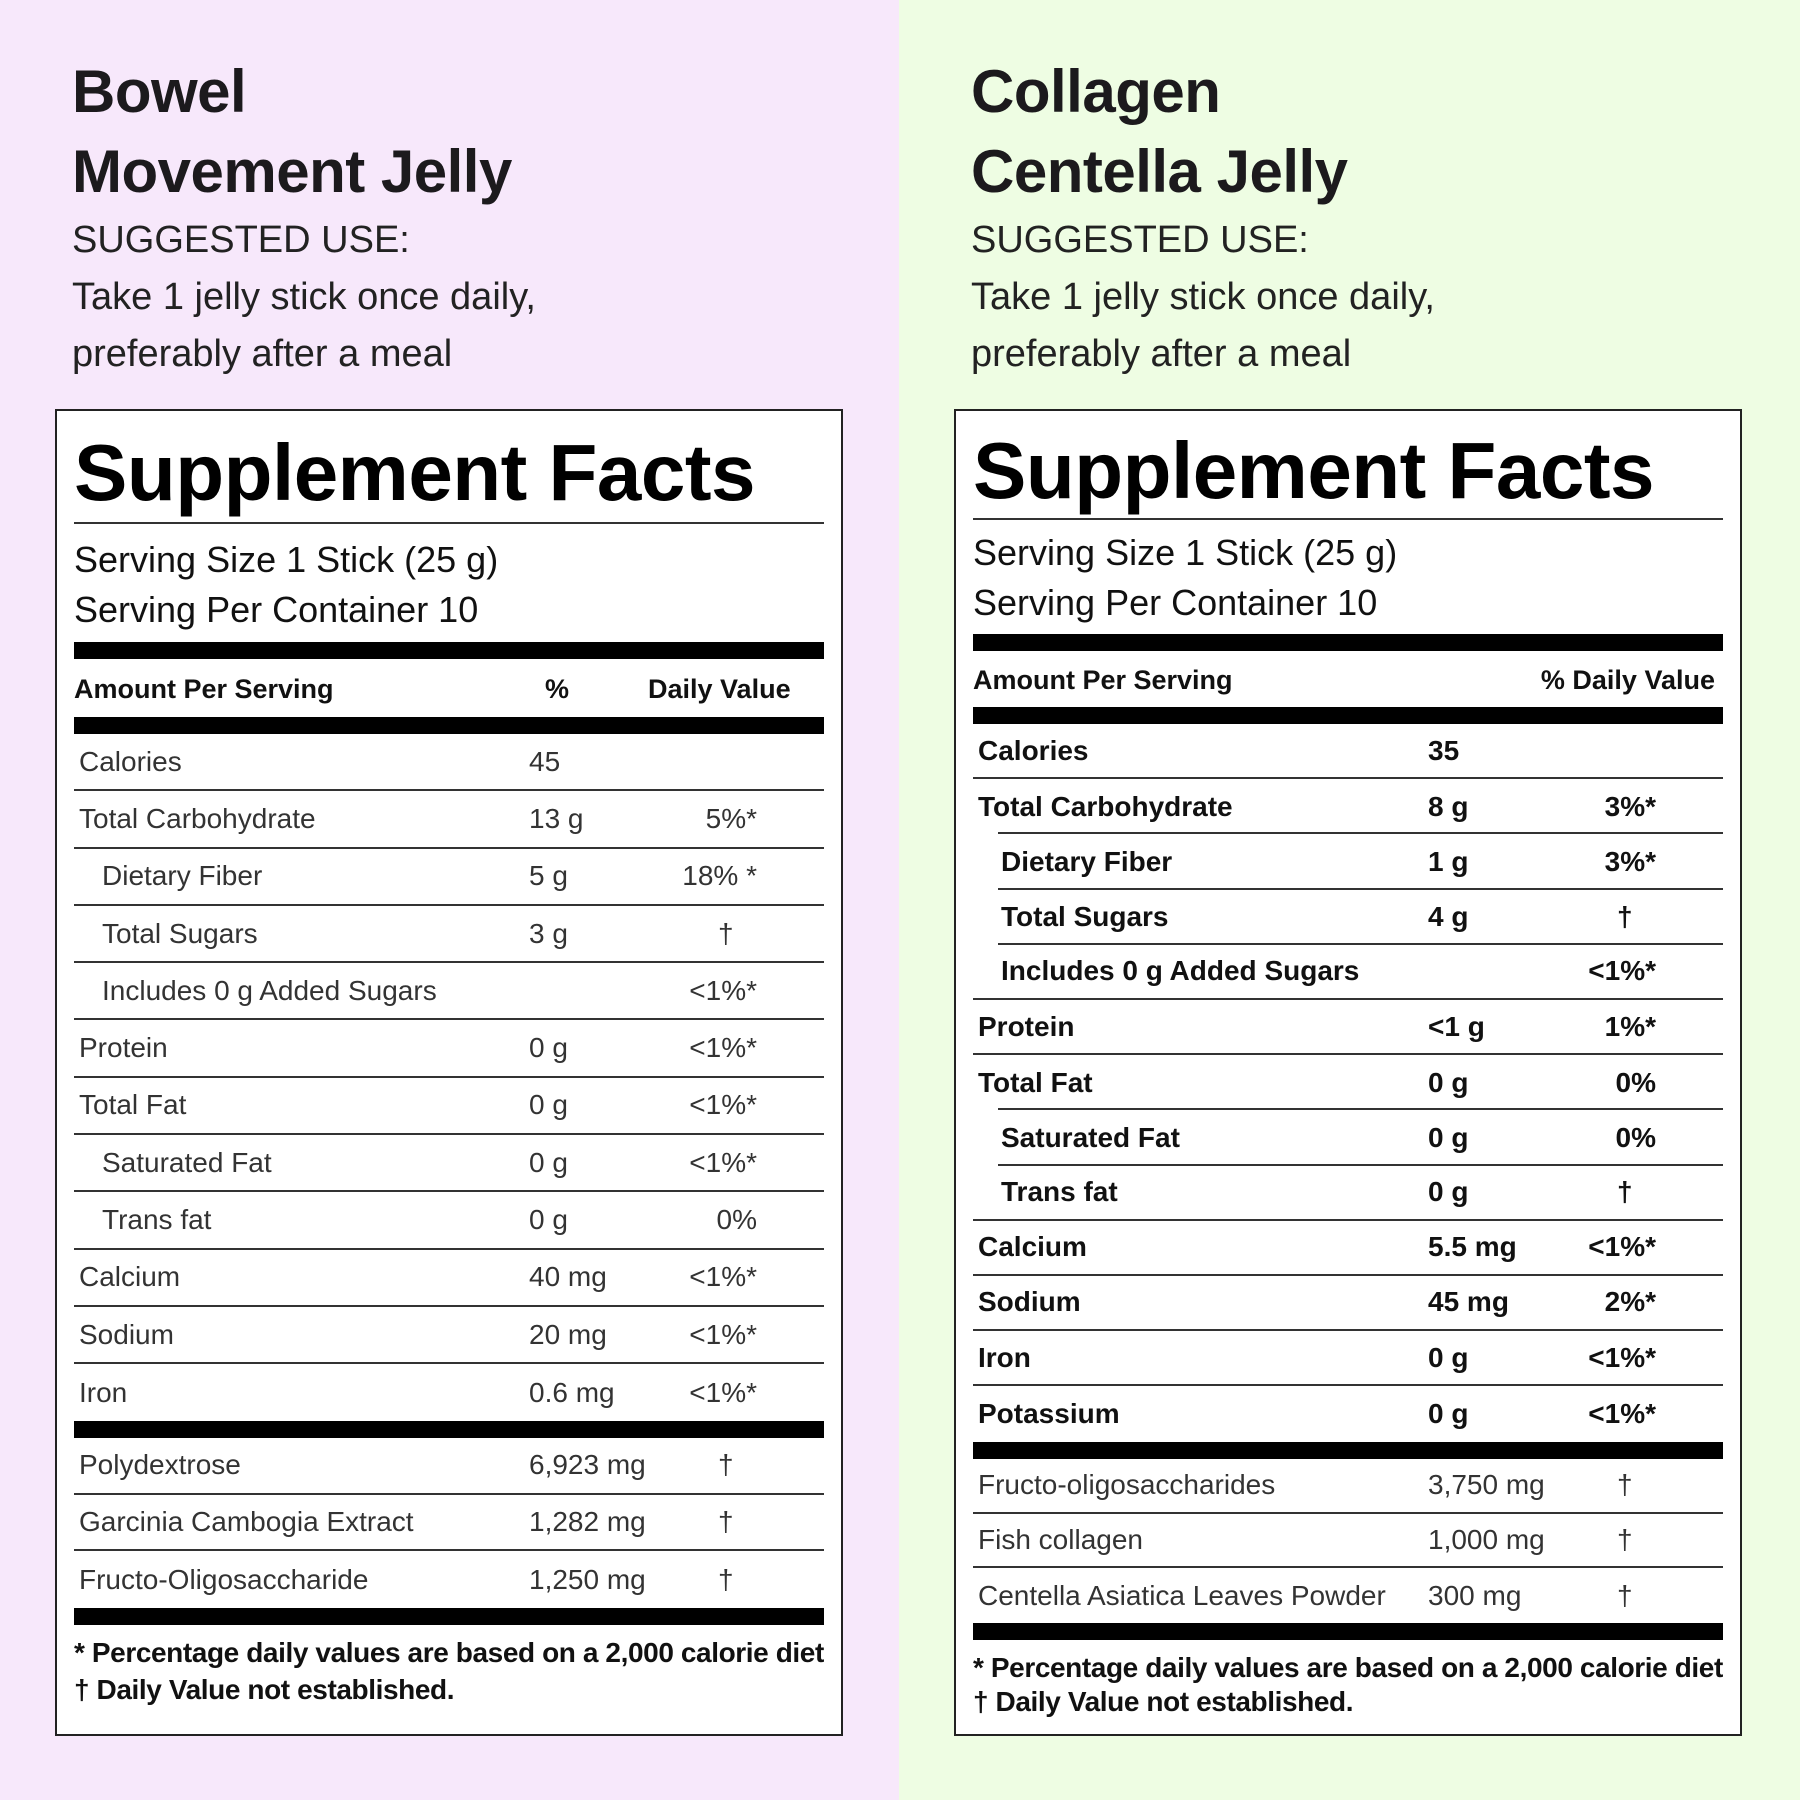  Describe the element at coordinates (1472, 1247) in the screenshot. I see `nutrient-amount: 5.5 mg` at that location.